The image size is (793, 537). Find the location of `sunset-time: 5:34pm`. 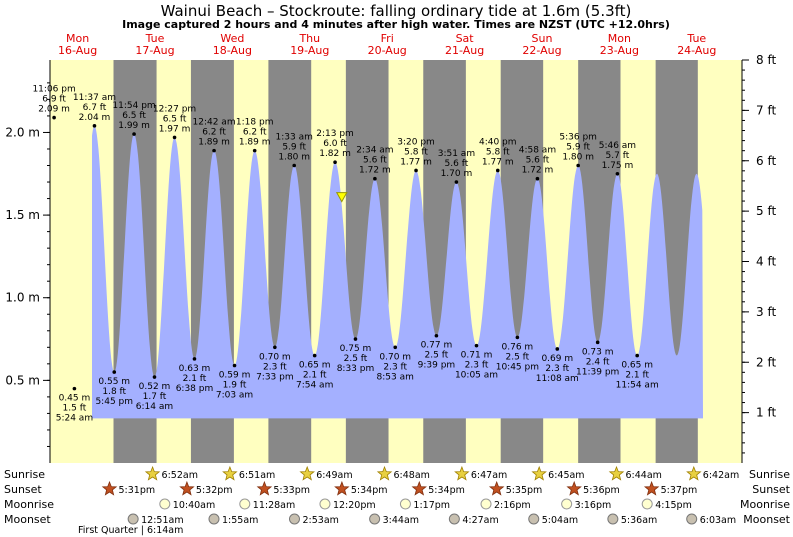

sunset-time: 5:34pm is located at coordinates (369, 490).